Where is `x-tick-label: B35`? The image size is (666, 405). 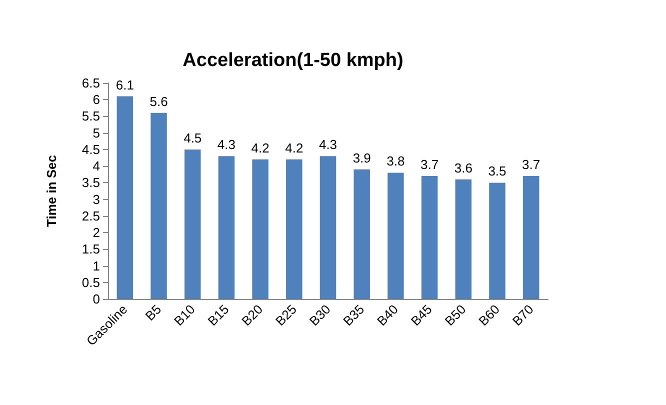
x-tick-label: B35 is located at coordinates (354, 315).